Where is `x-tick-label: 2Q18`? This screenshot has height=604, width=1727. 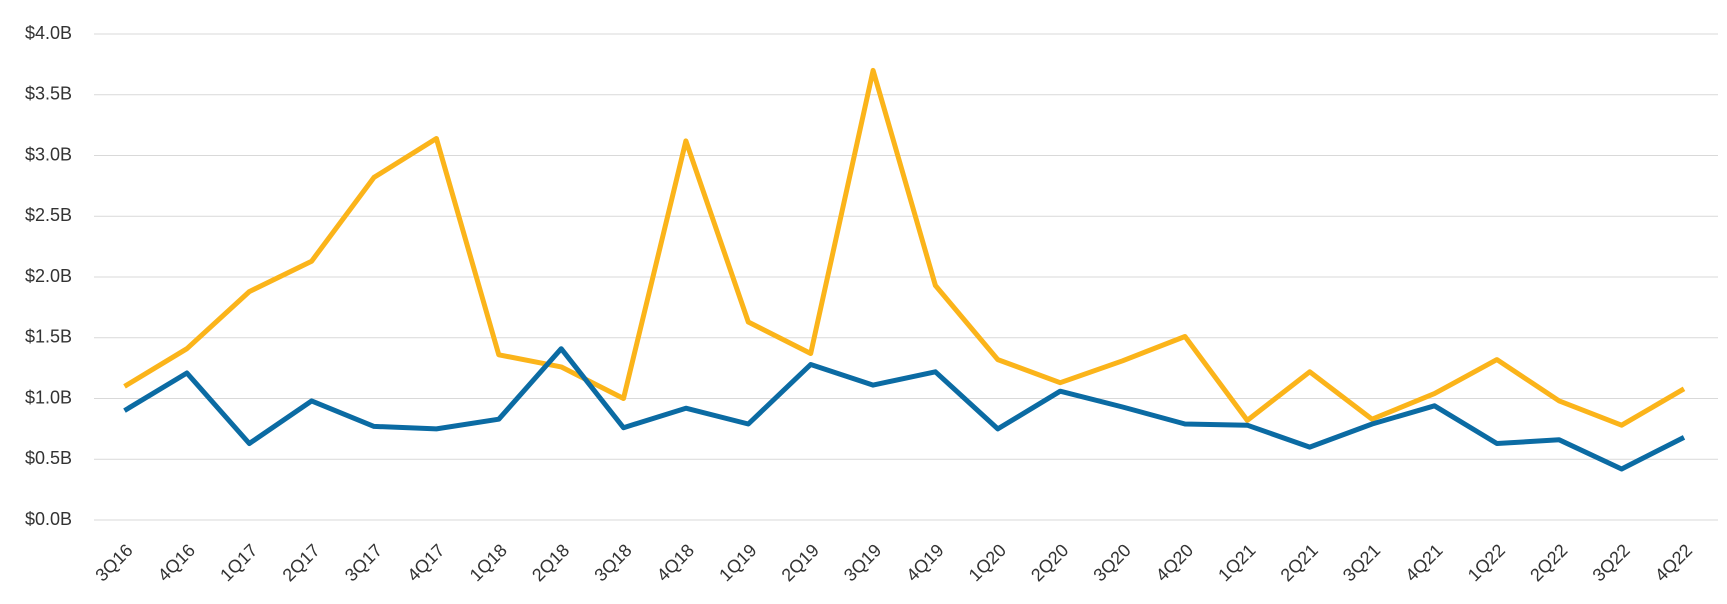
x-tick-label: 2Q18 is located at coordinates (550, 562).